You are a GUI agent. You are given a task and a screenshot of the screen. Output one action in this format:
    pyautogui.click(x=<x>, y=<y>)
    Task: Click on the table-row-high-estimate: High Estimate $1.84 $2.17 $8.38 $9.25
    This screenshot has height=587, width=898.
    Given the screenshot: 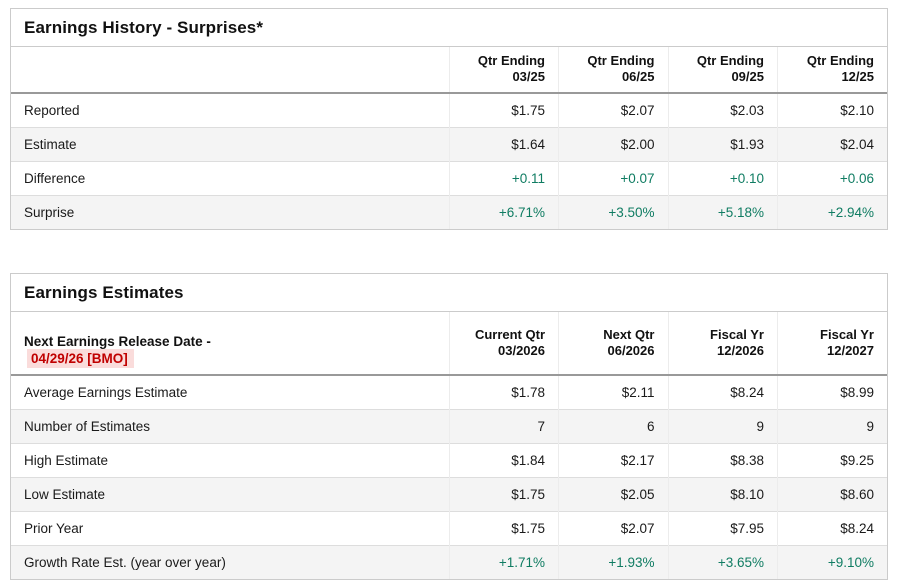 What is the action you would take?
    pyautogui.click(x=449, y=460)
    